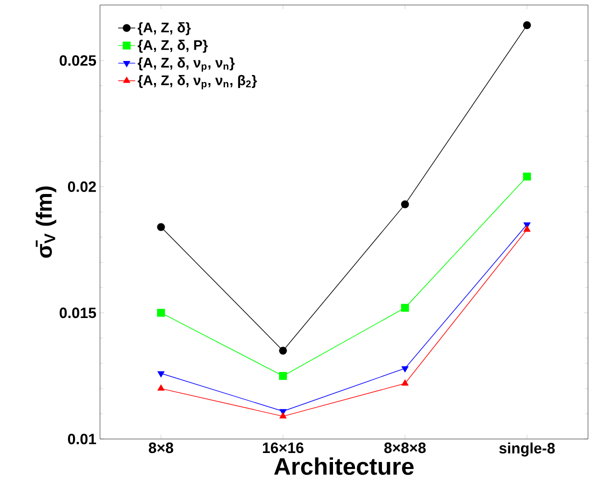  What do you see at coordinates (186, 64) in the screenshot?
I see `legend-label: {A, Z, δ, ν$_{p}$, ν$_{n}$}` at bounding box center [186, 64].